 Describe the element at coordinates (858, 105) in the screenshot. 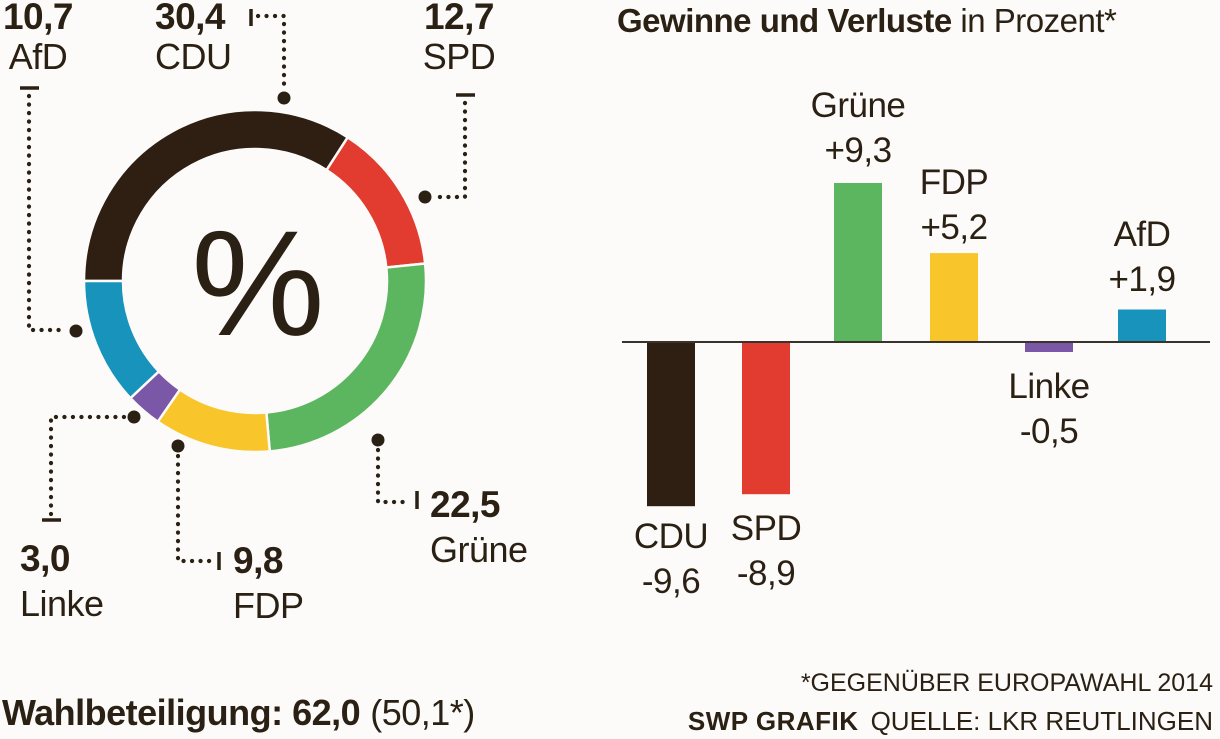

I see `bar-gruene-name: Grüne` at that location.